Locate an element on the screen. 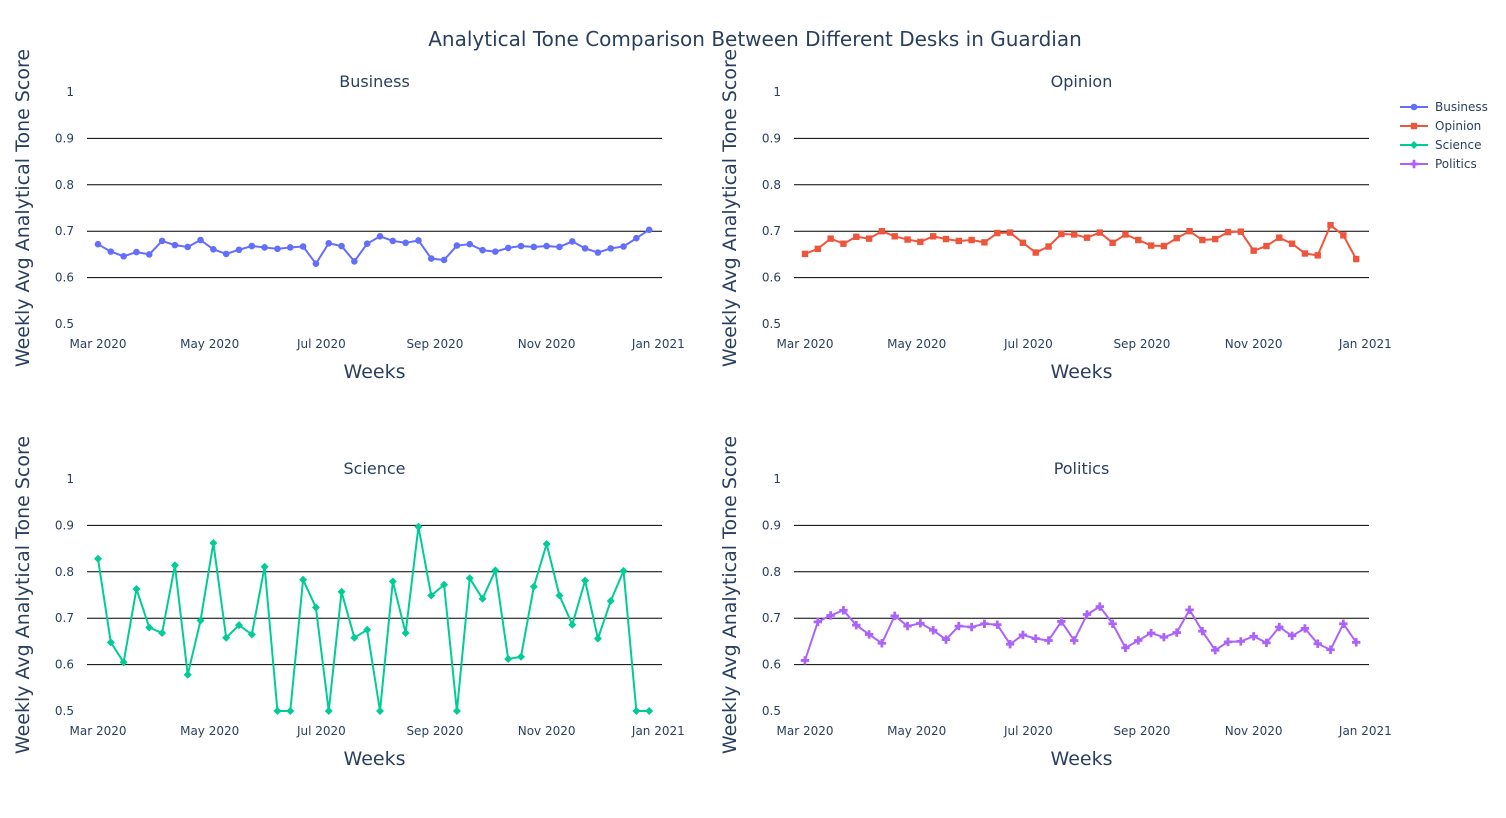 Image resolution: width=1506 pixels, height=818 pixels. legend-item-science: Science is located at coordinates (1441, 145).